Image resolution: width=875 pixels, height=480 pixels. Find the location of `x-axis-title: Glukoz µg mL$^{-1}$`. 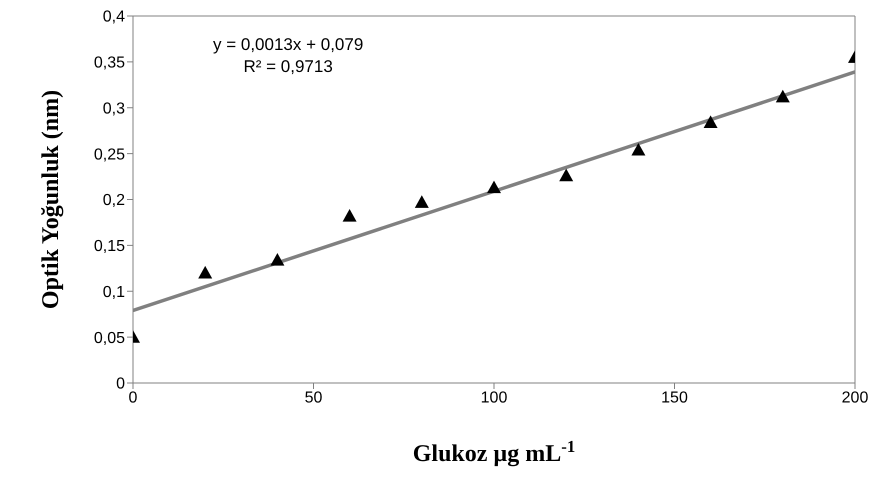

x-axis-title: Glukoz µg mL$^{-1}$ is located at coordinates (494, 451).